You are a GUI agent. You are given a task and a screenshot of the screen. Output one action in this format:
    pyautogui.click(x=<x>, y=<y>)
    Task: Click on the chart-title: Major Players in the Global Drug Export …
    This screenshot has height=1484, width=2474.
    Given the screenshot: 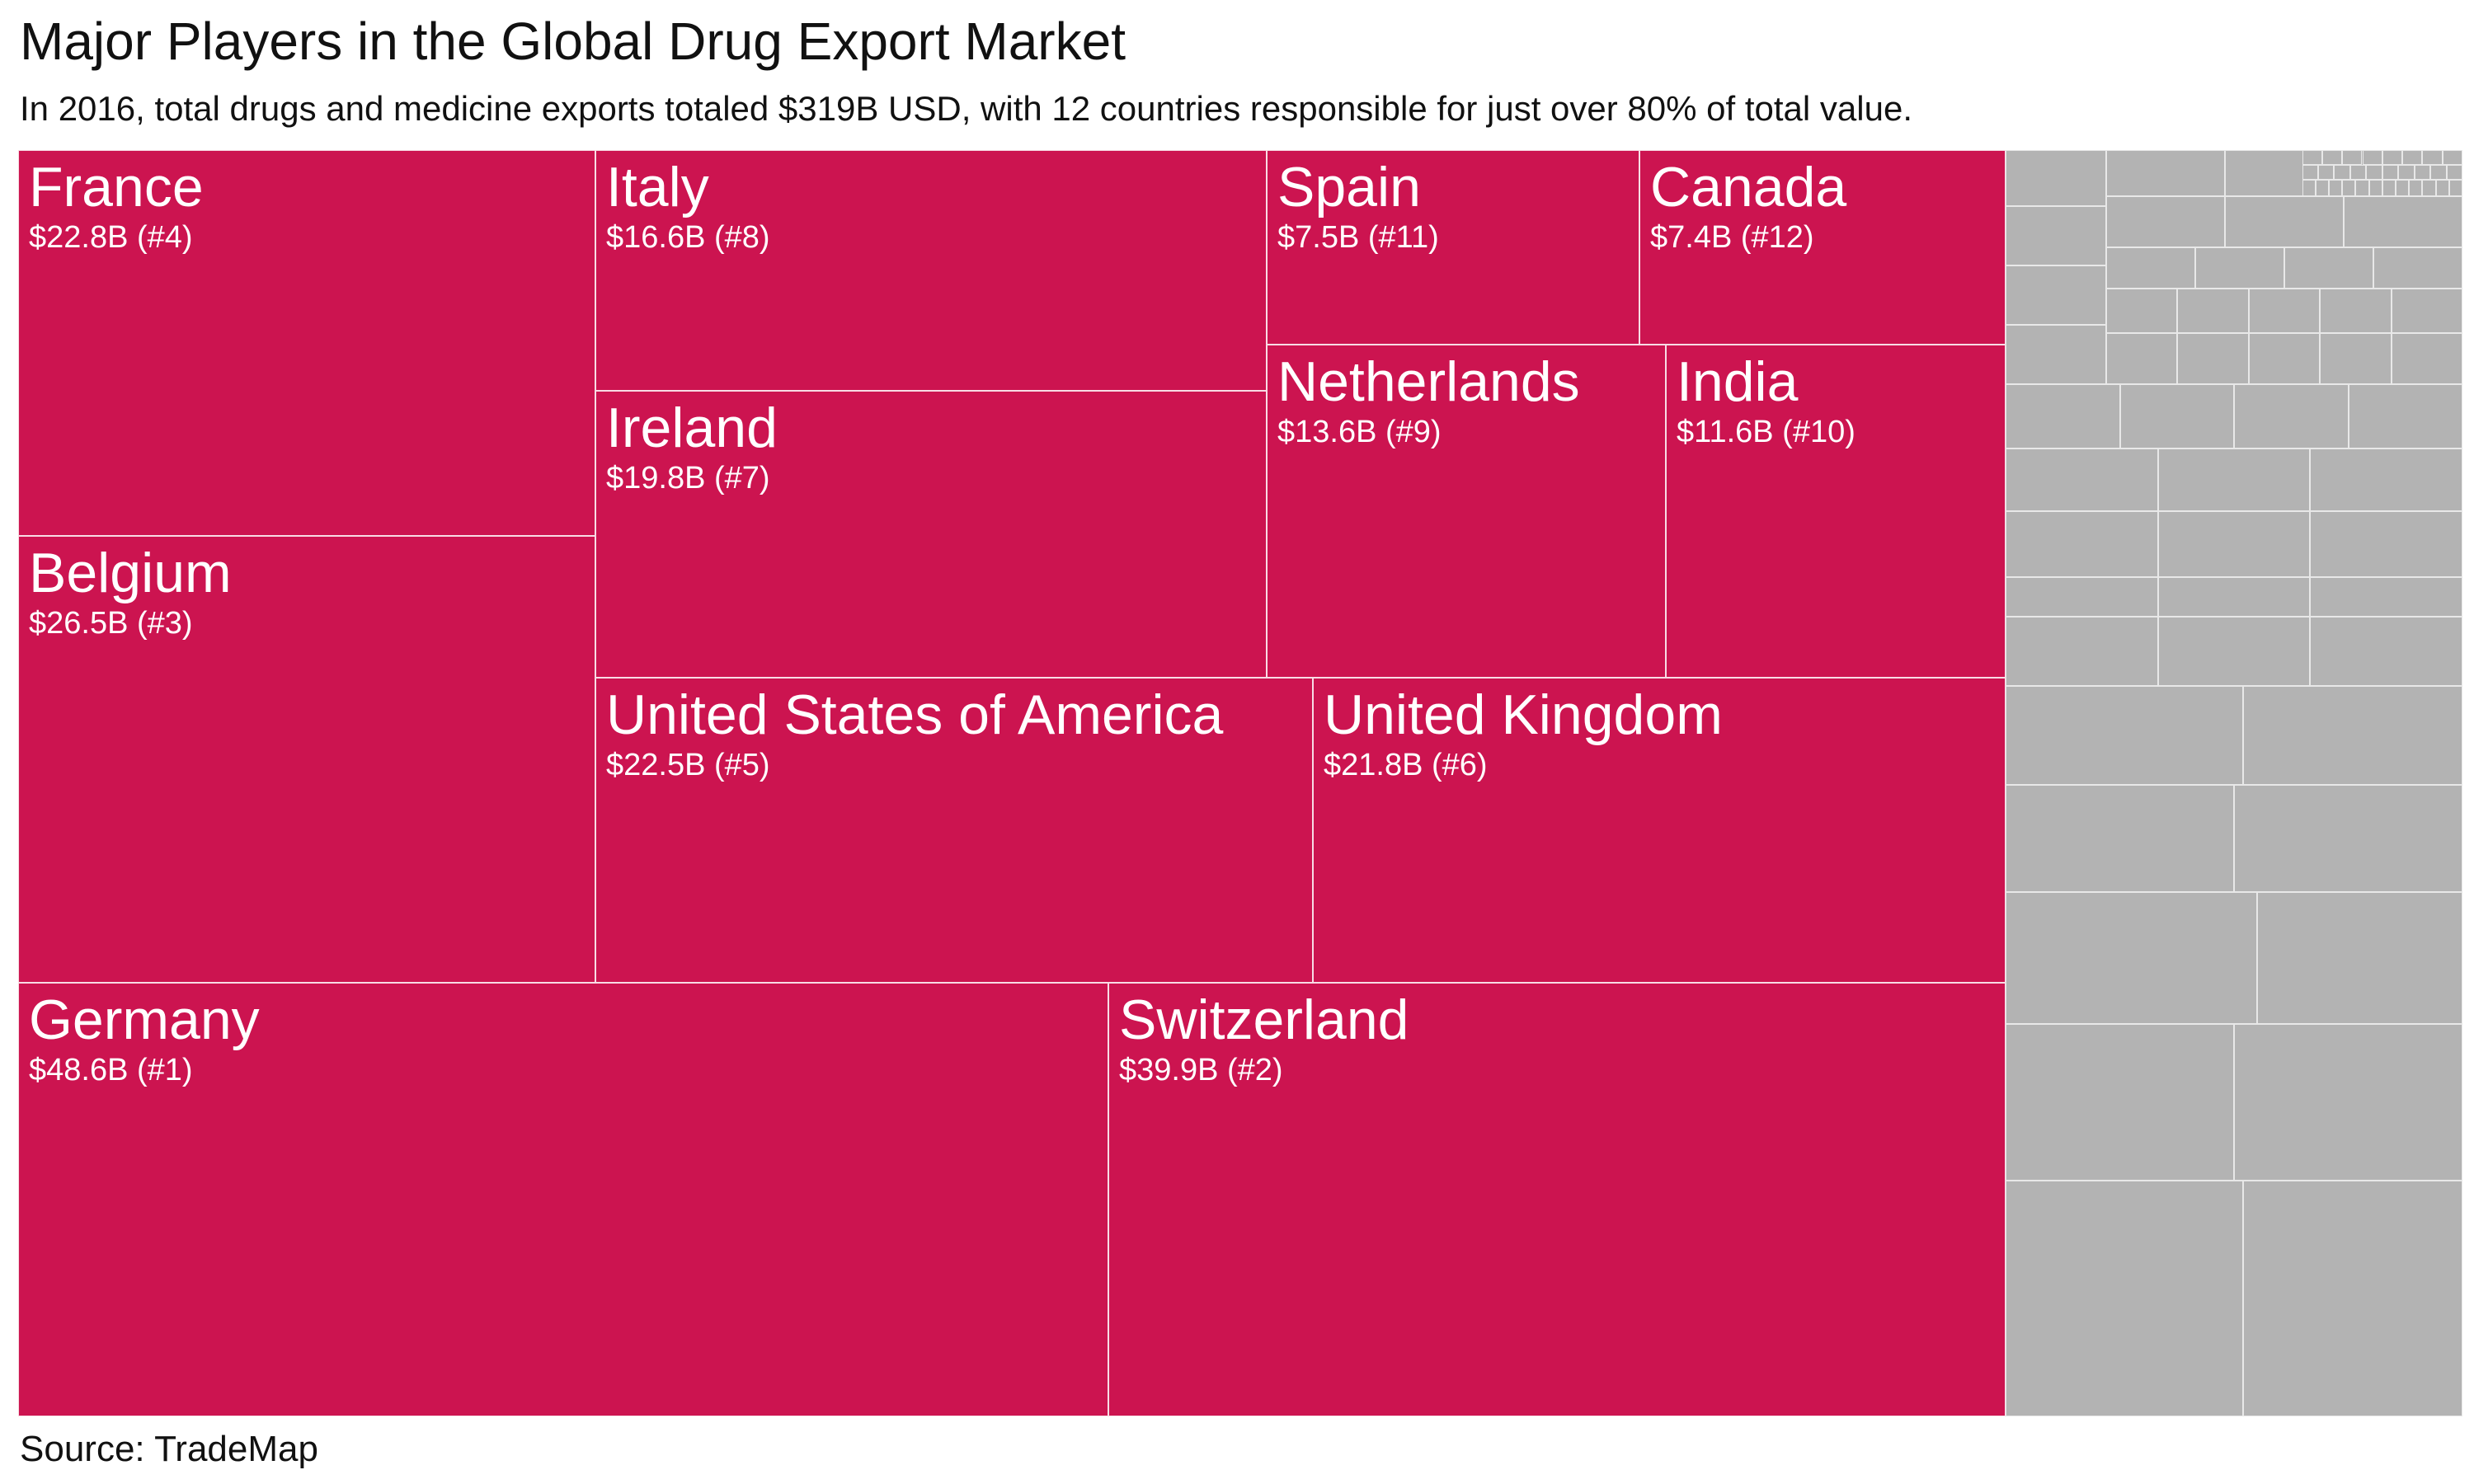 What is the action you would take?
    pyautogui.click(x=573, y=41)
    